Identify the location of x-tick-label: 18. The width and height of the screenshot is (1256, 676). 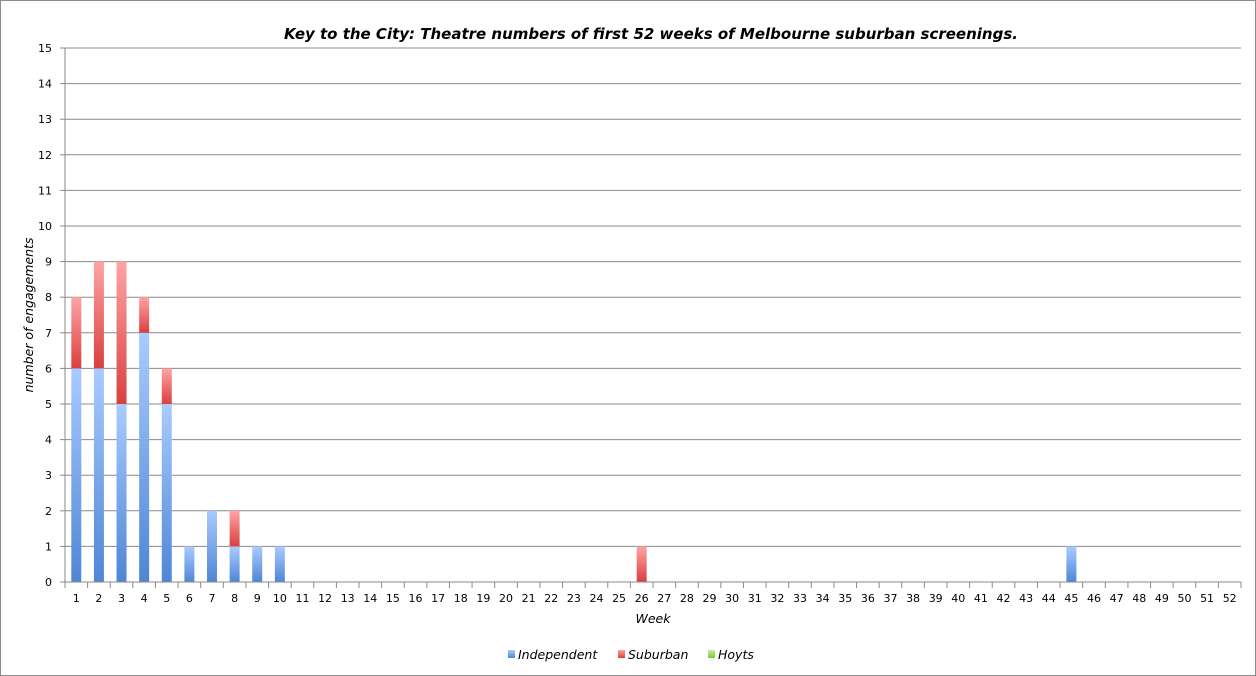
(461, 598).